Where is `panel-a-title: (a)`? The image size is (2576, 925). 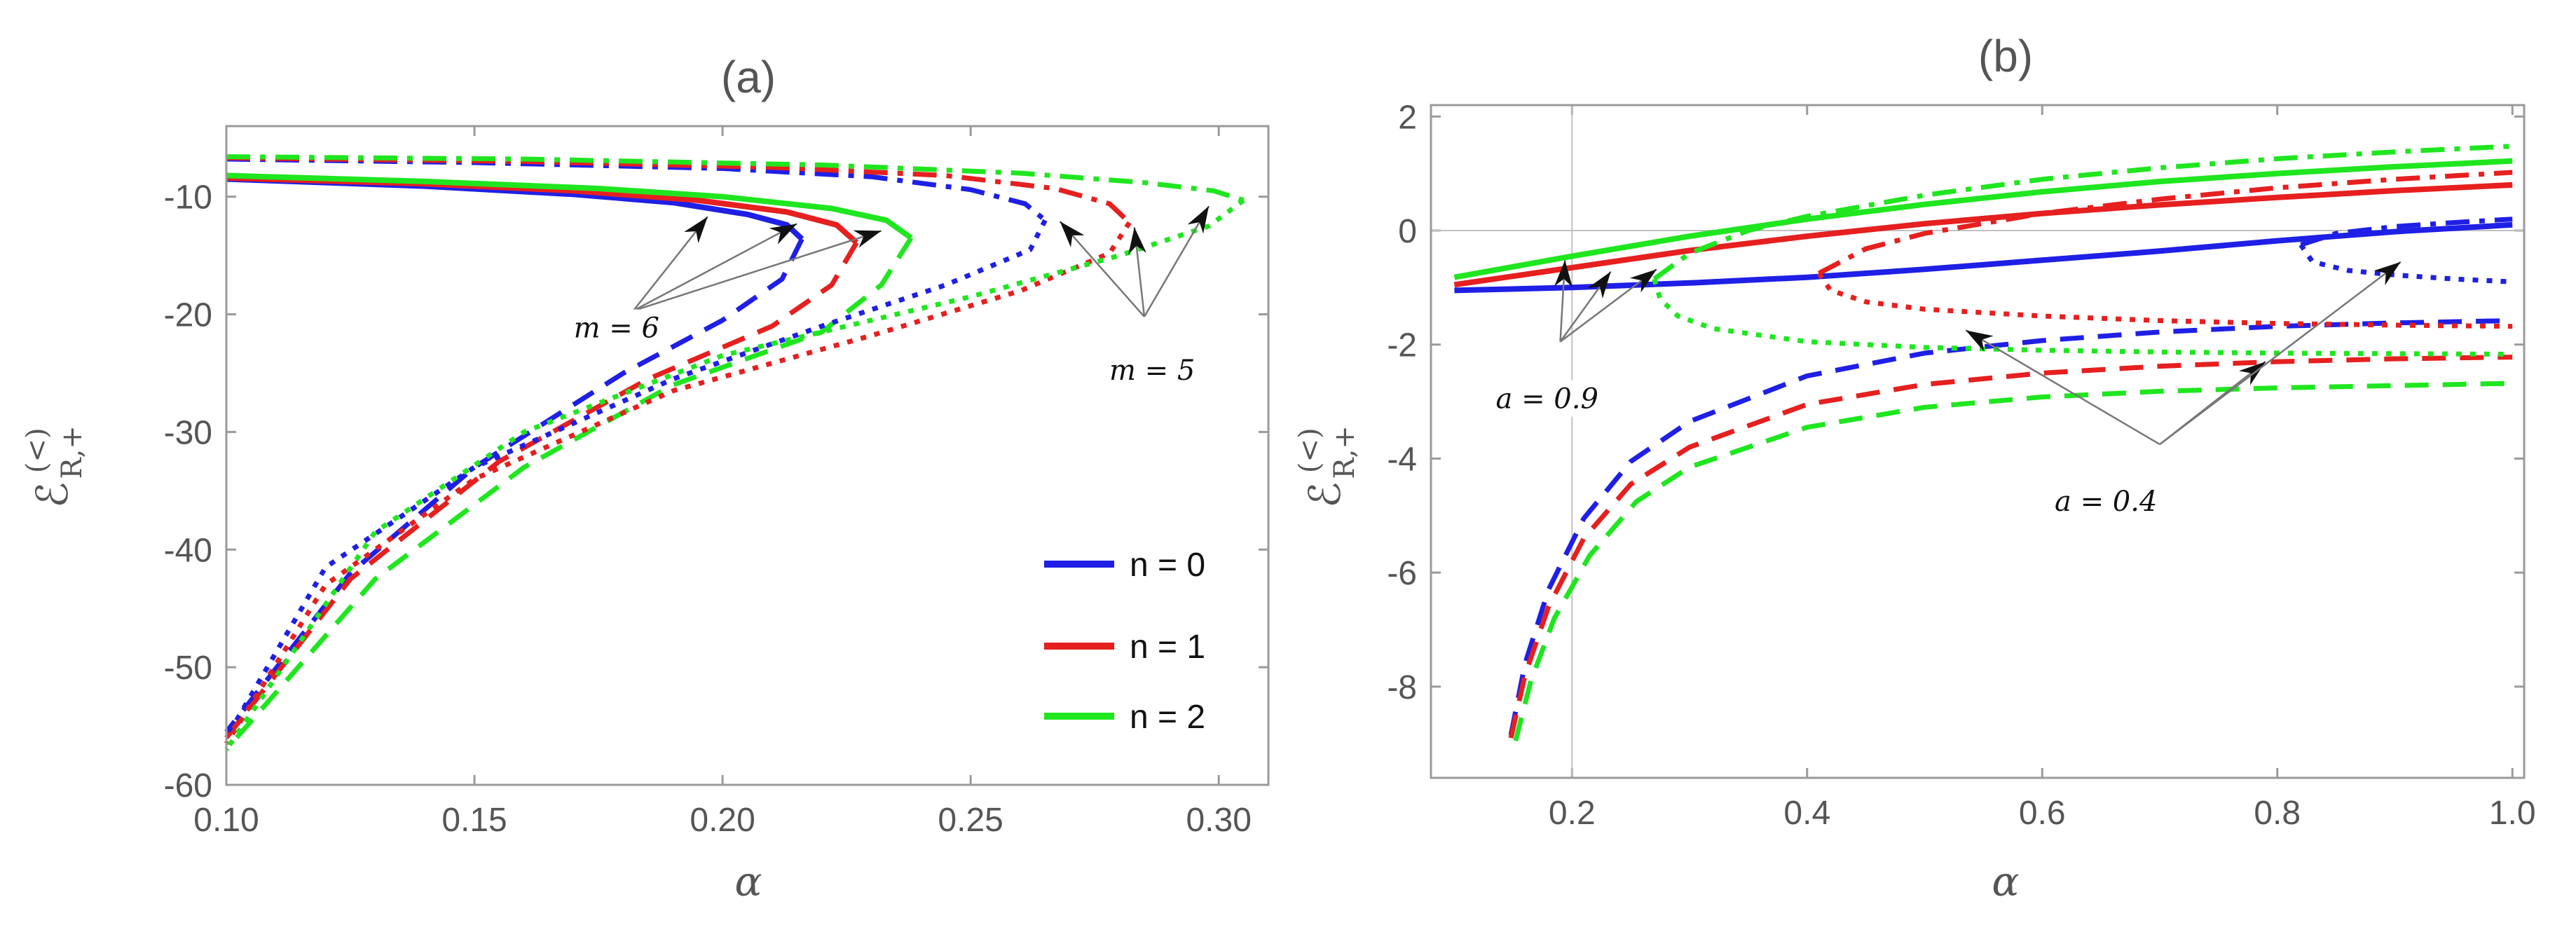
panel-a-title: (a) is located at coordinates (748, 77).